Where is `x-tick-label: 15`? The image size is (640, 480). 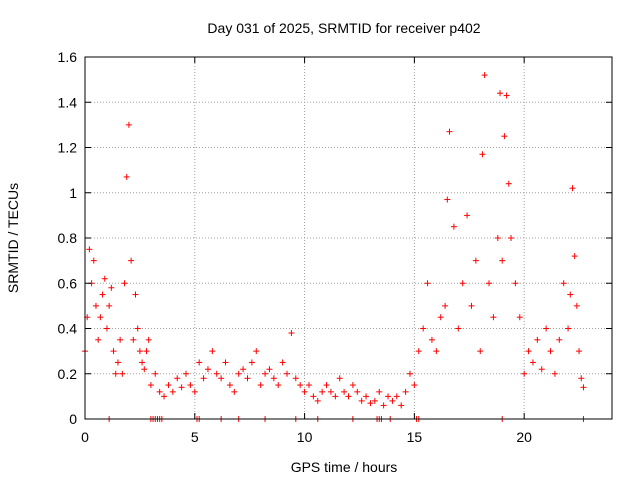
x-tick-label: 15 is located at coordinates (415, 437).